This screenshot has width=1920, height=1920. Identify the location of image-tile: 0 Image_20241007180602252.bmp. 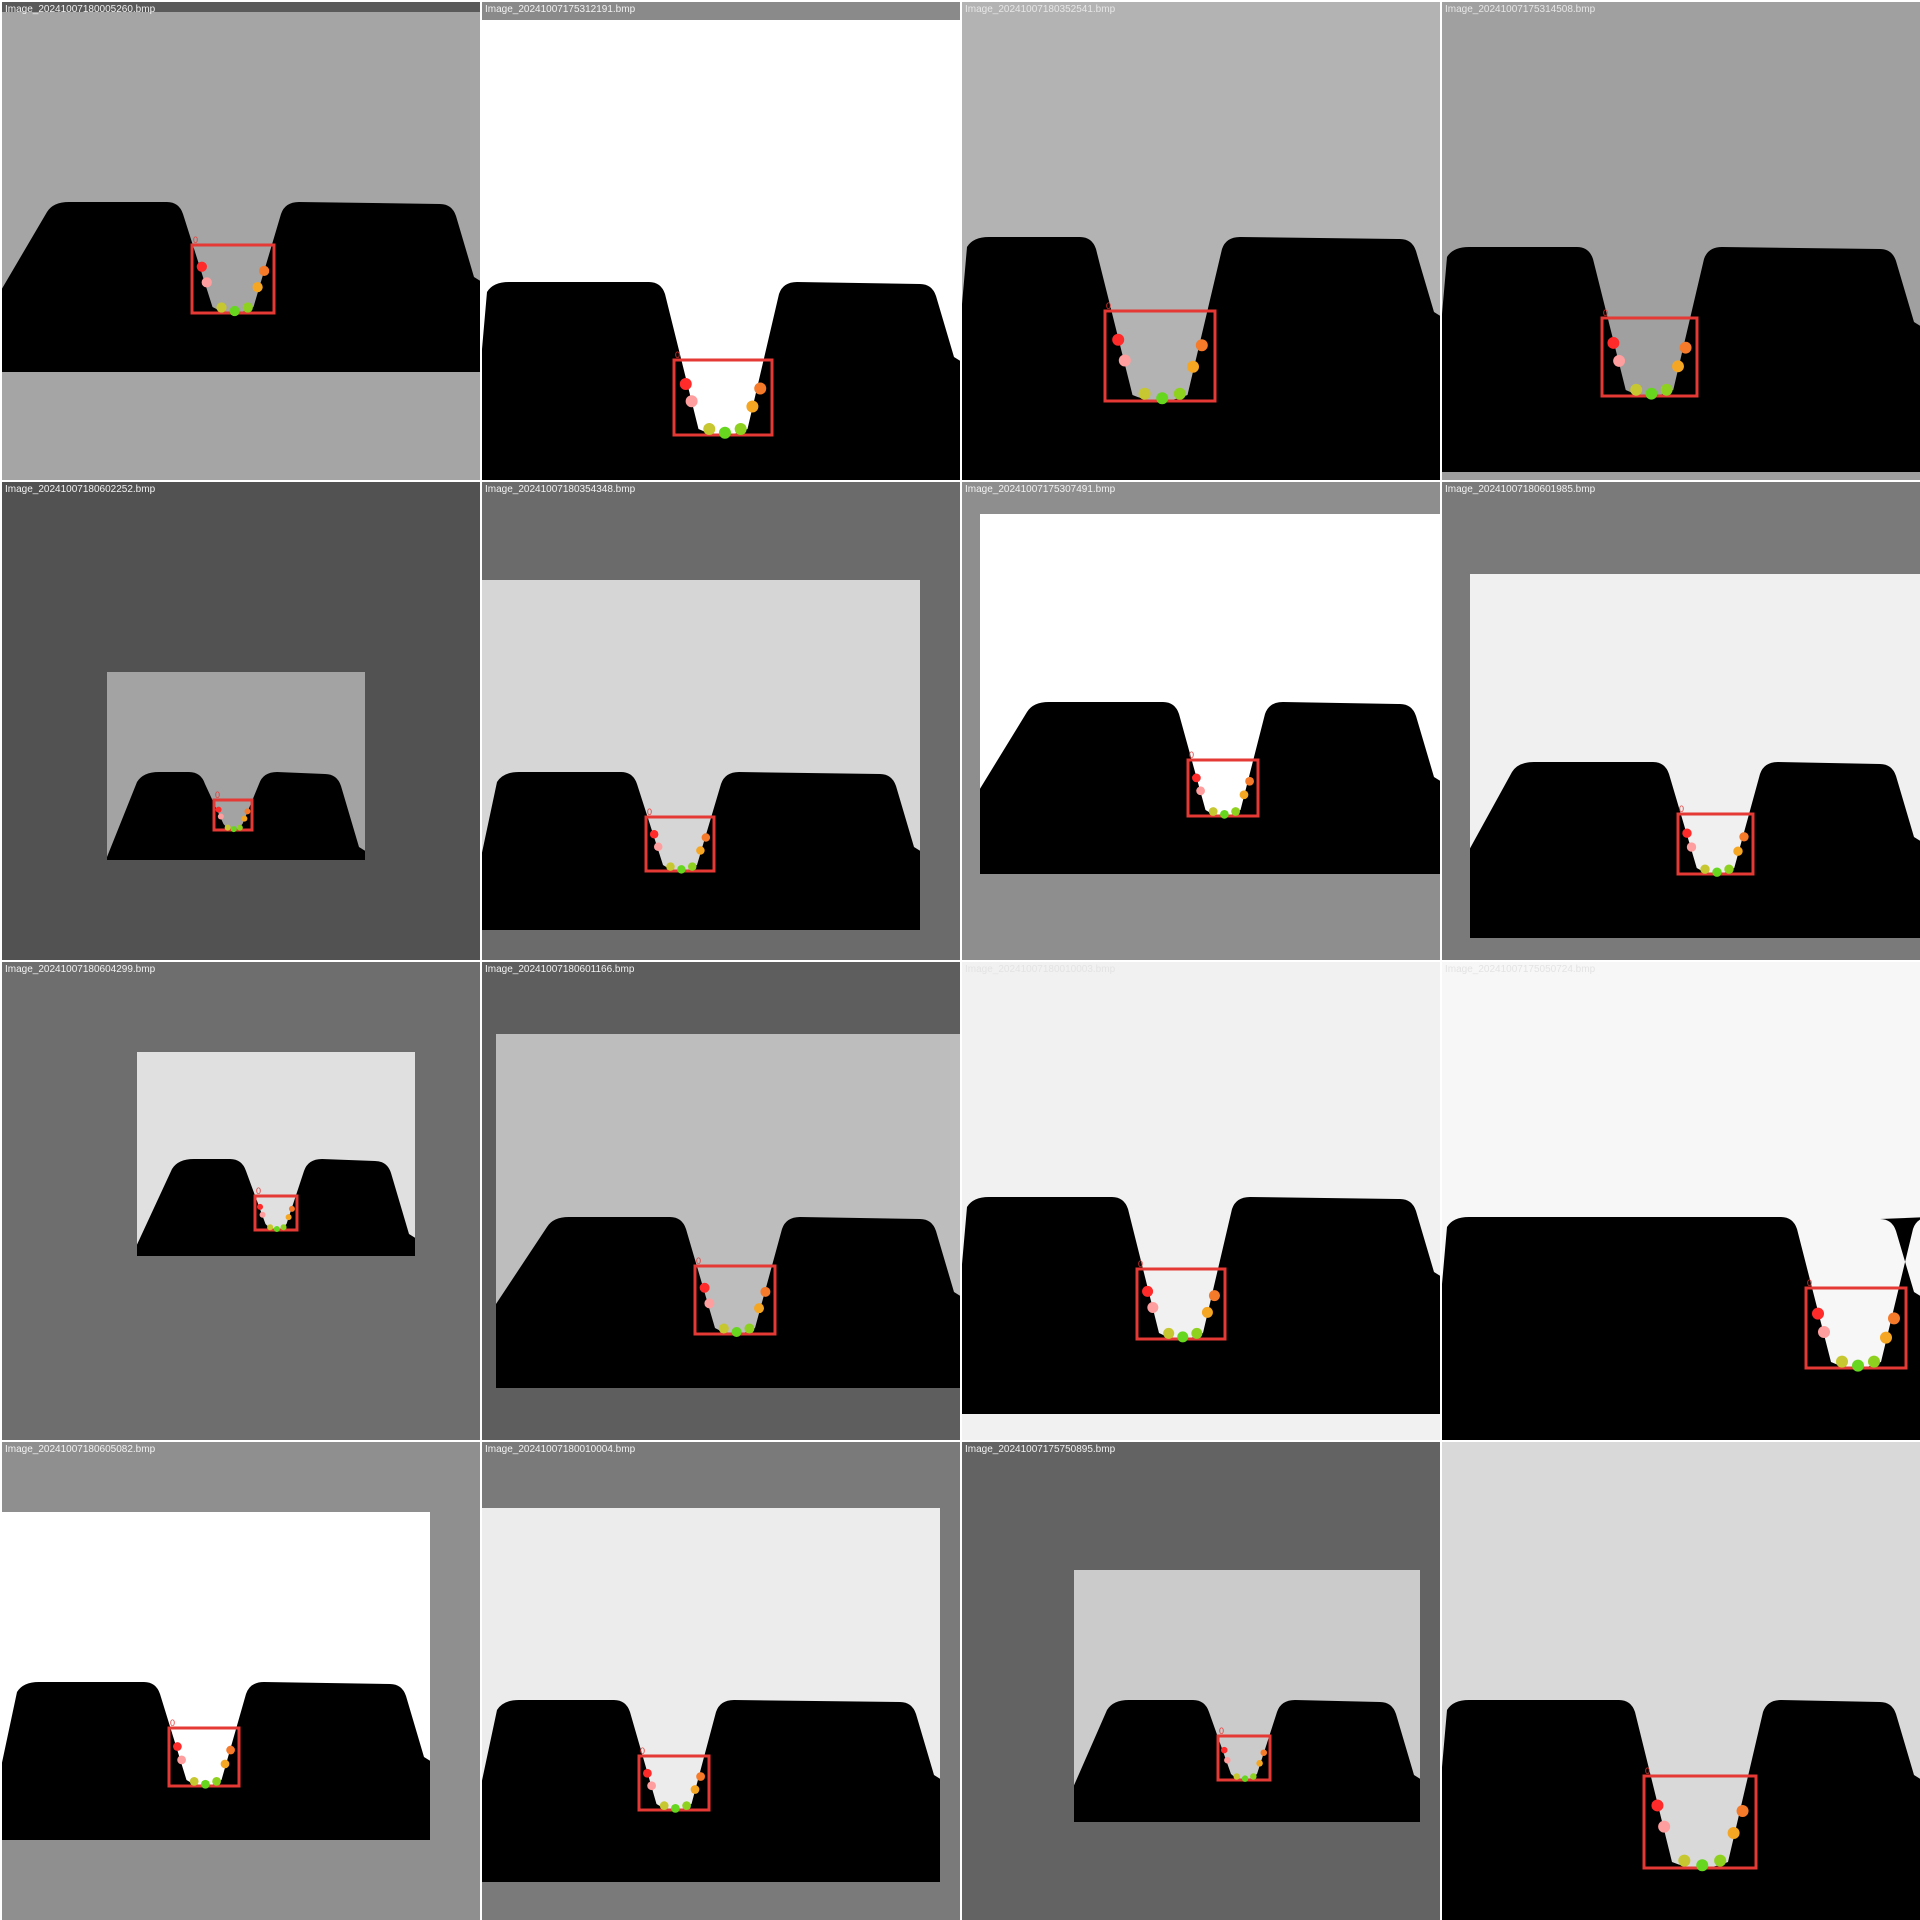
(241, 721).